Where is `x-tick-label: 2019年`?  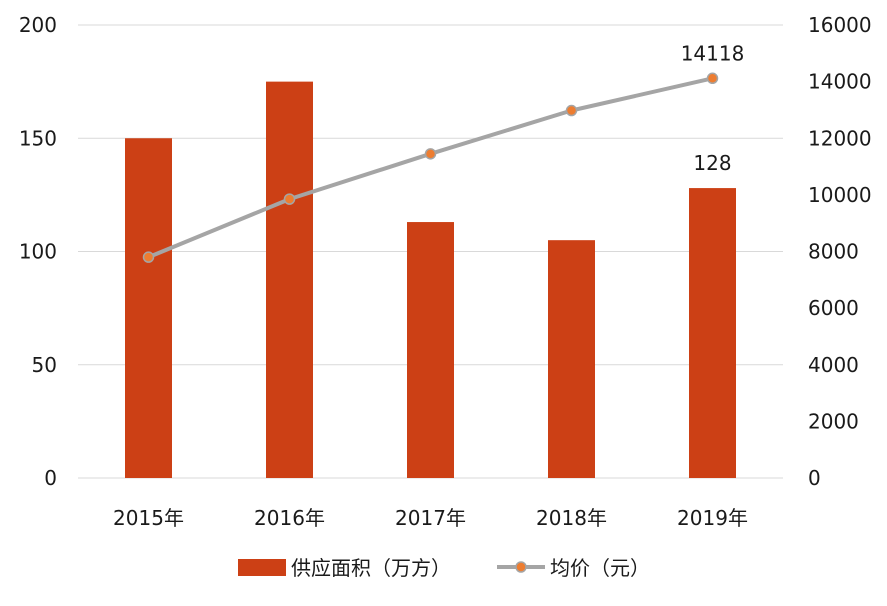 x-tick-label: 2019年 is located at coordinates (712, 518).